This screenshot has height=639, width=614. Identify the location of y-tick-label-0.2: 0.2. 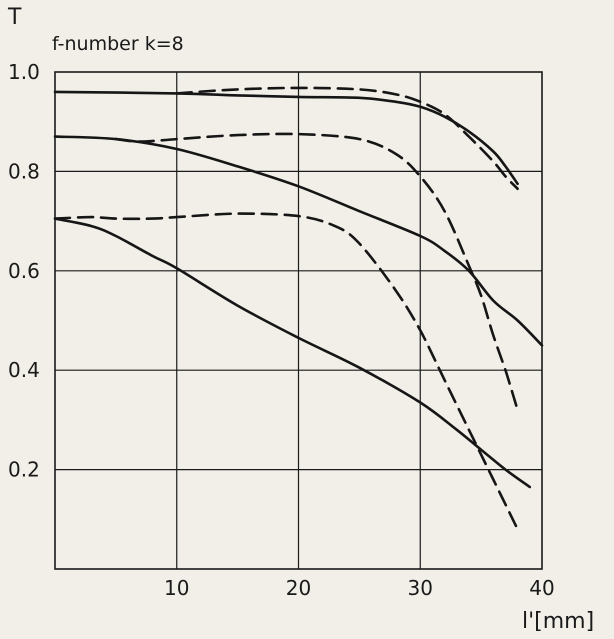
(24, 470).